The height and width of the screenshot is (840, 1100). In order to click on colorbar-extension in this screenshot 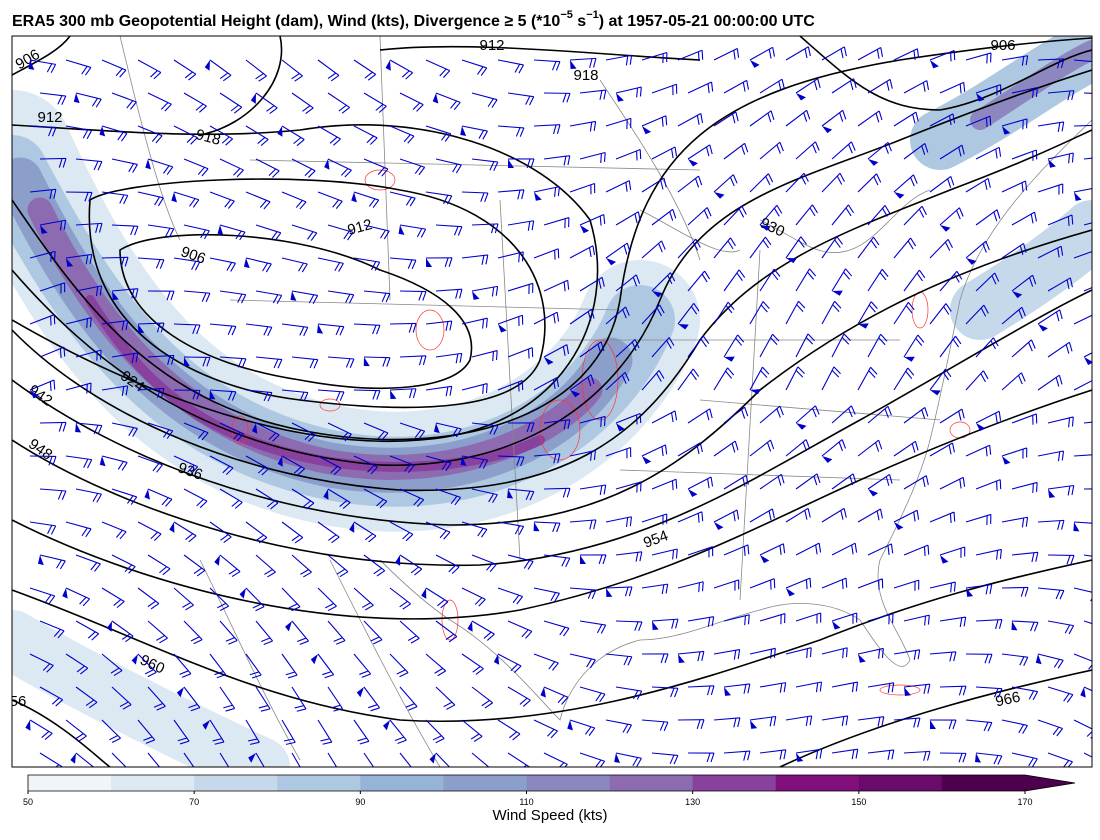, I will do `click(1050, 783)`.